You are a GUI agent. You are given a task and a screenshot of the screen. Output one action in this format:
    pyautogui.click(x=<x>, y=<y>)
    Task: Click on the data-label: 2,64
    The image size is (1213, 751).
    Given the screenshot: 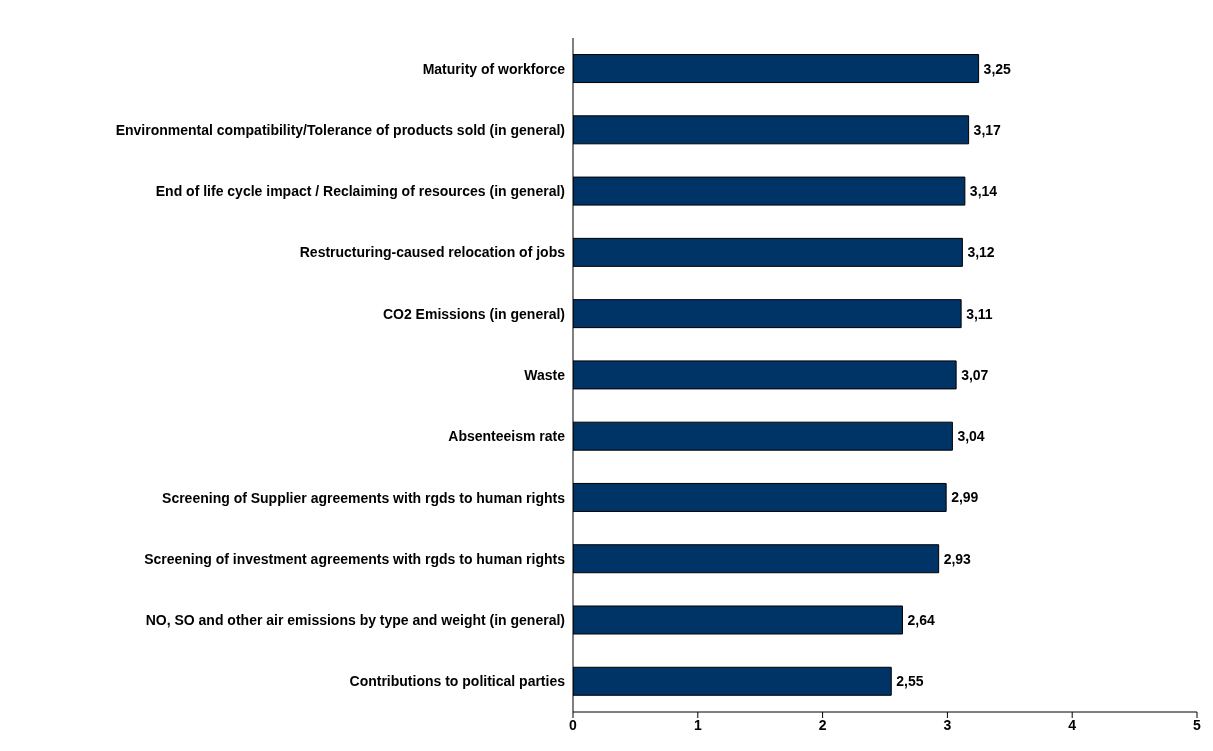 What is the action you would take?
    pyautogui.click(x=921, y=619)
    